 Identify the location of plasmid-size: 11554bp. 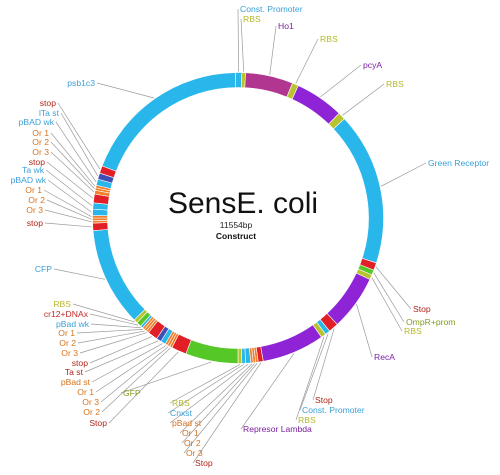
(236, 225).